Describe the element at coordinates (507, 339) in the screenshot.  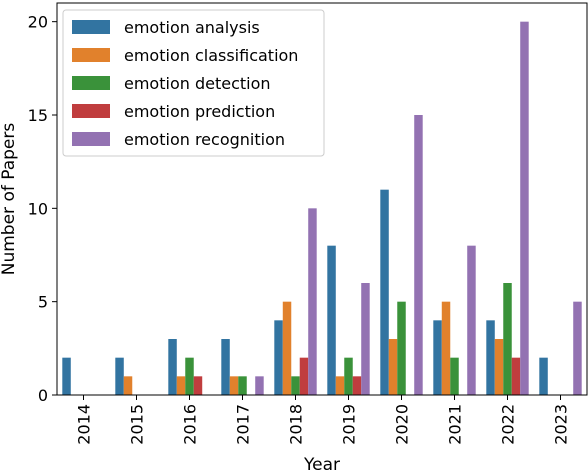
I see `bar-emotion-detection-2022` at that location.